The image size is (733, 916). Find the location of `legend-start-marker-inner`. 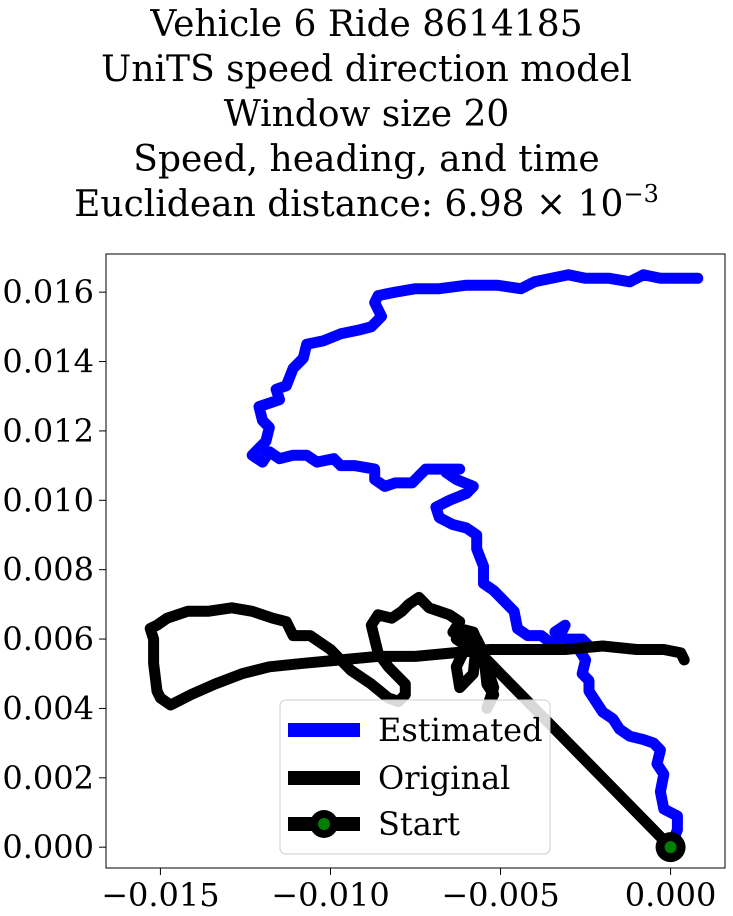

legend-start-marker-inner is located at coordinates (324, 824).